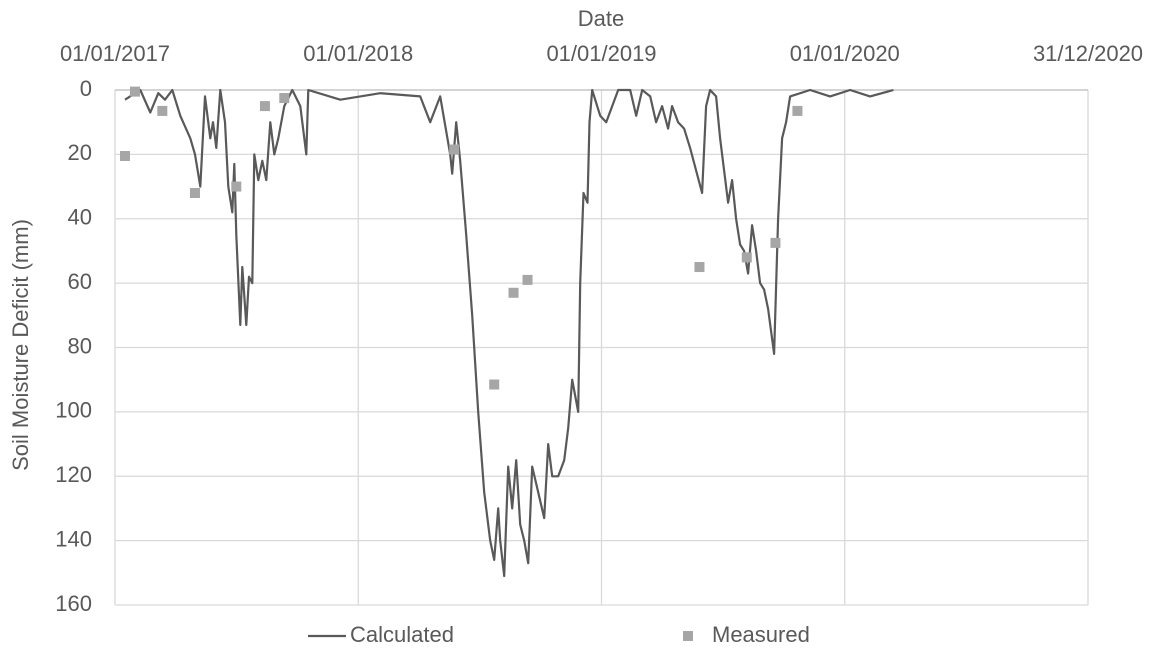 The height and width of the screenshot is (654, 1168). What do you see at coordinates (80, 217) in the screenshot?
I see `y-tick-label: 40` at bounding box center [80, 217].